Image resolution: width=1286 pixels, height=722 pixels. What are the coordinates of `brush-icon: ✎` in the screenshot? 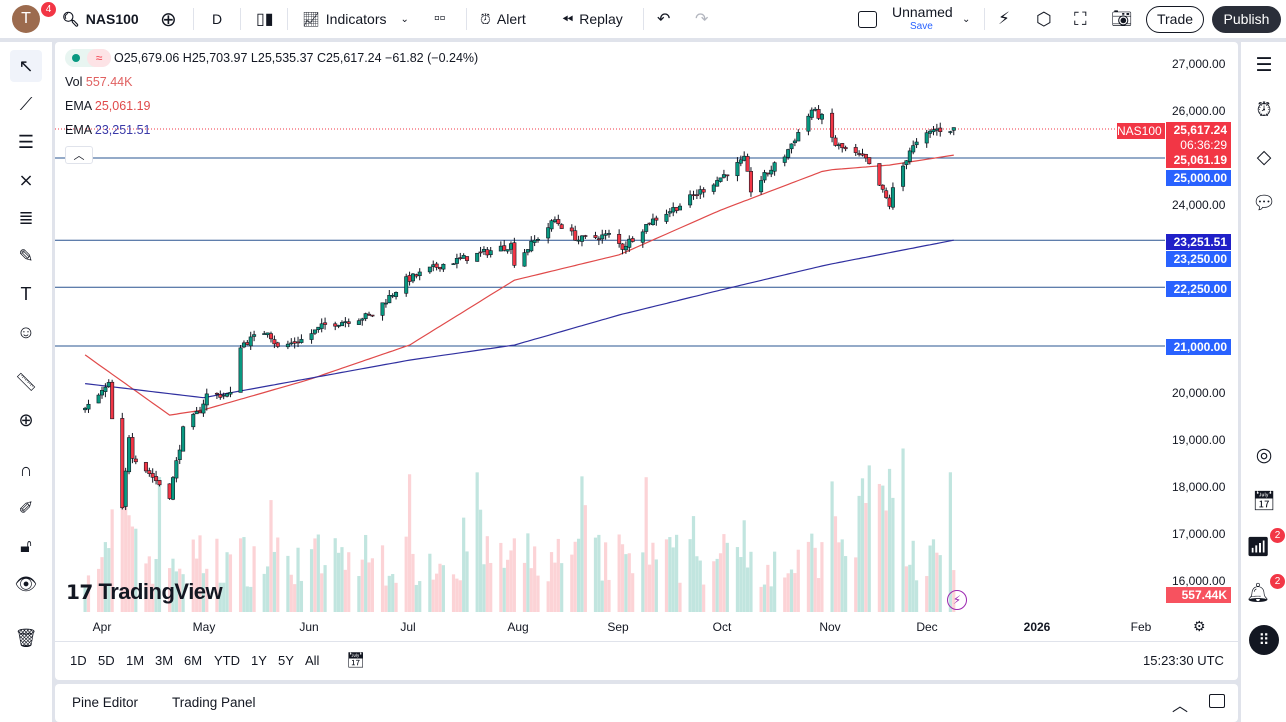 It's located at (26, 255).